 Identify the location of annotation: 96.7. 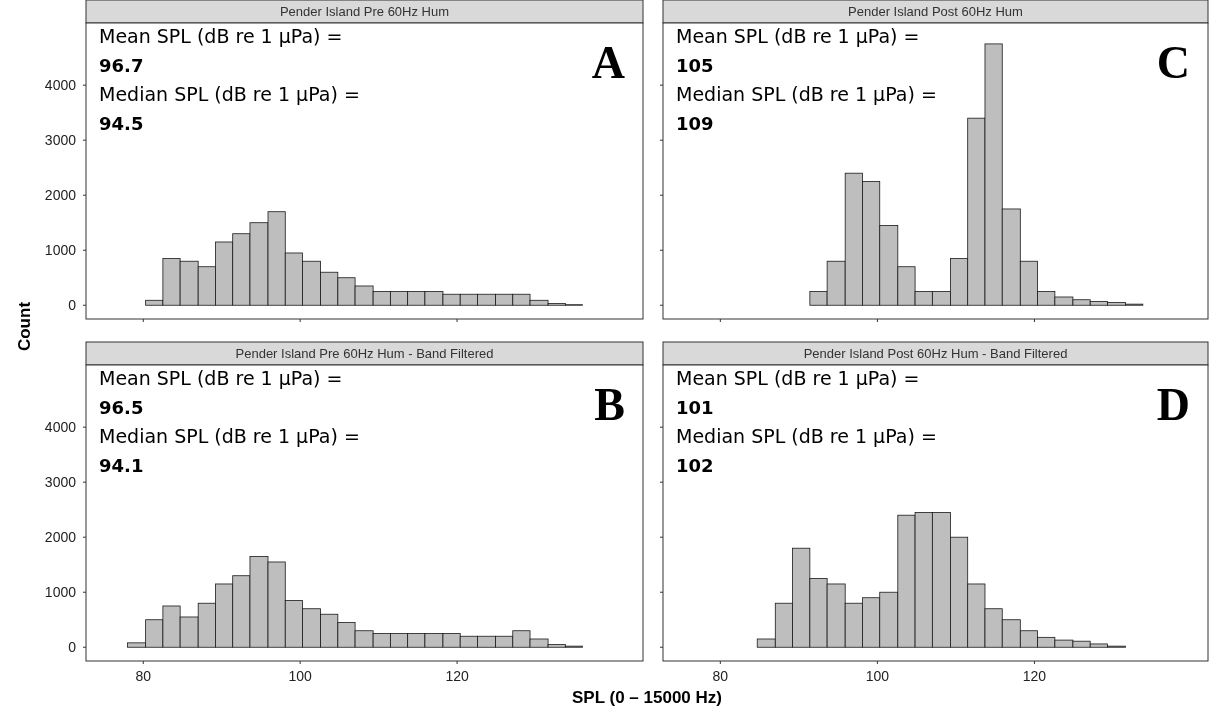
(121, 65).